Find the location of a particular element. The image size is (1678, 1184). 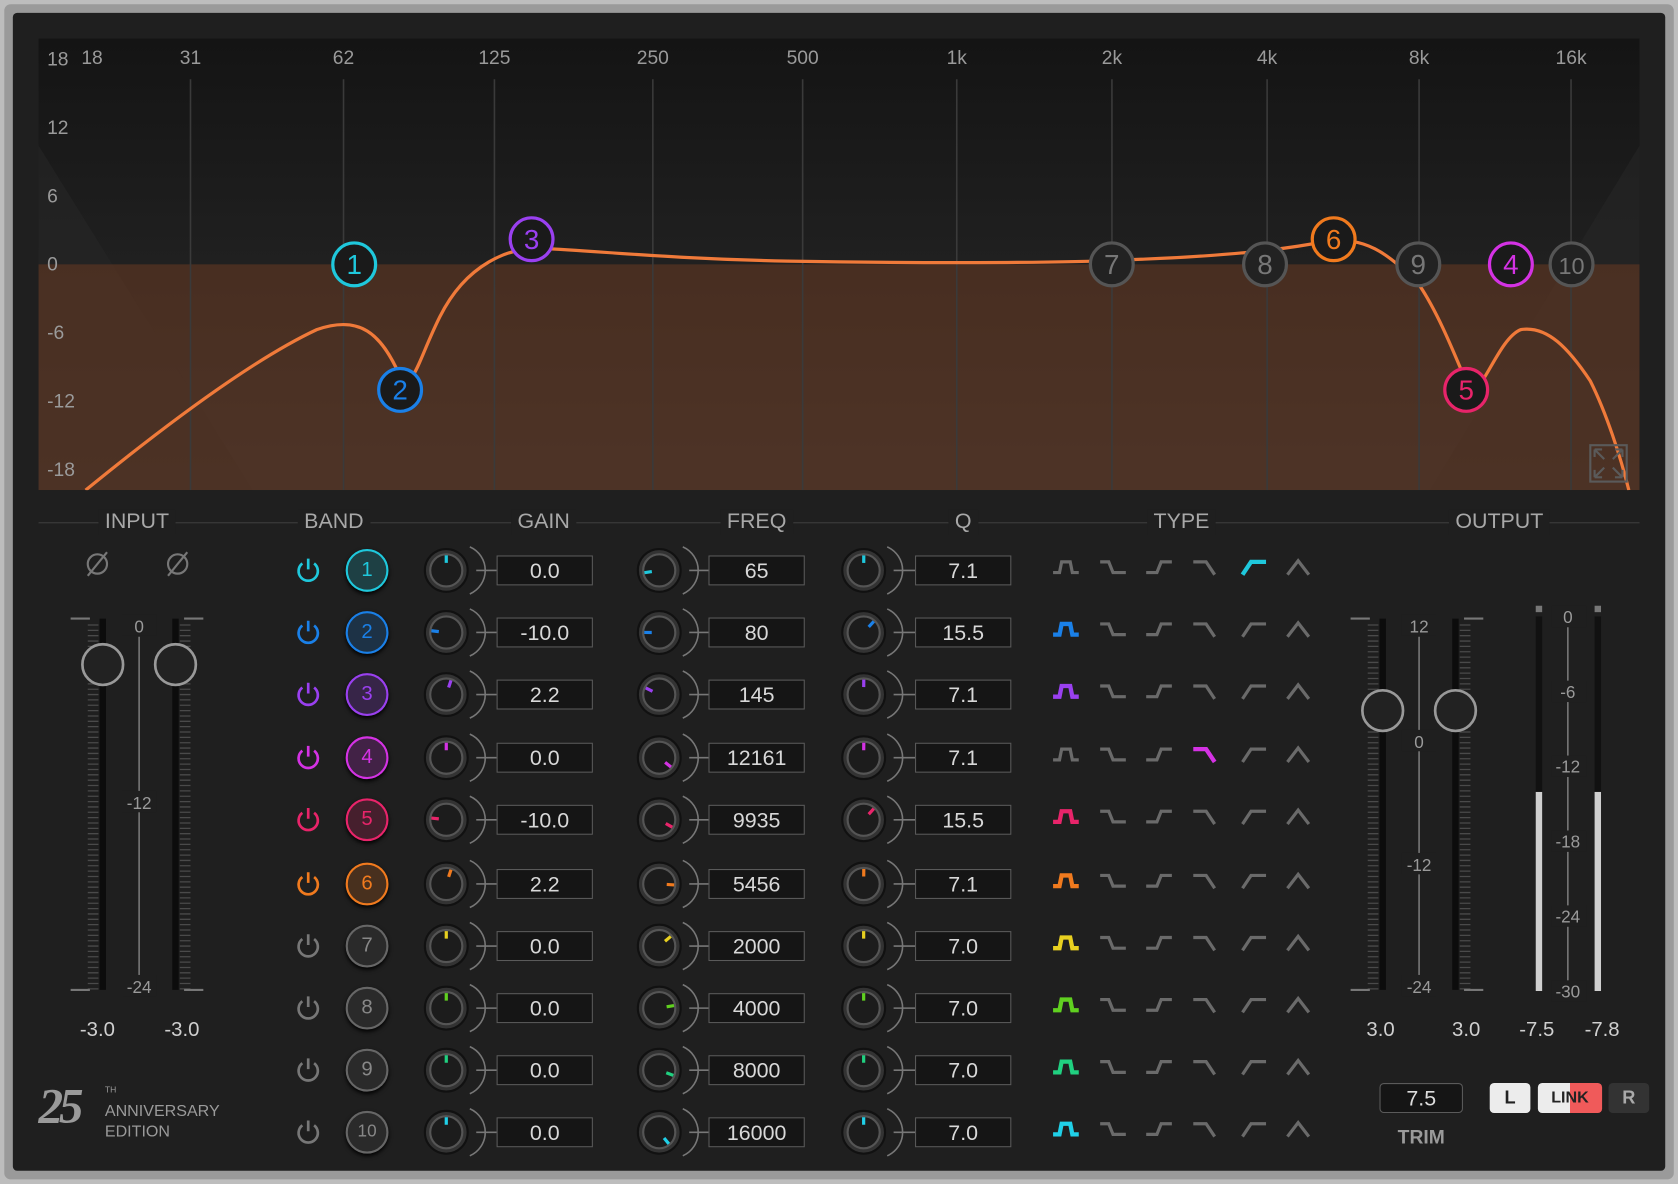

band-node-3: 3 is located at coordinates (531, 239).